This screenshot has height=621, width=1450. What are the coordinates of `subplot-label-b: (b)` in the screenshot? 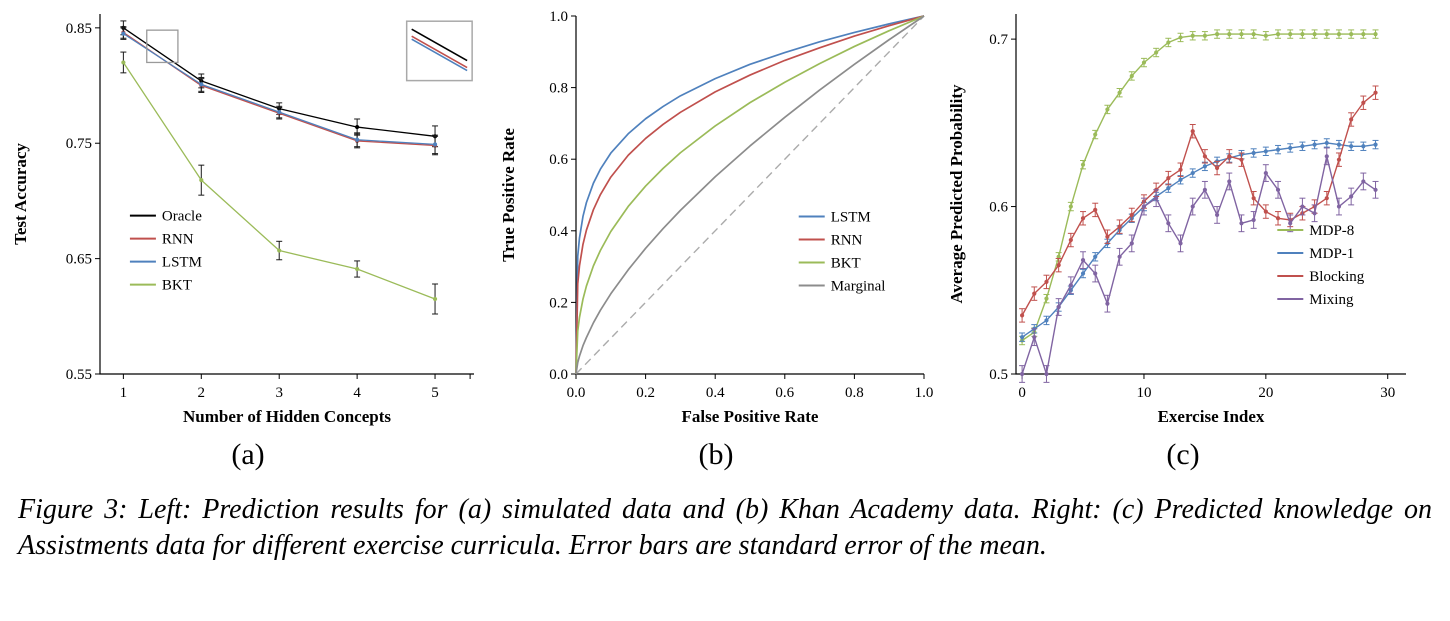 It's located at (716, 454).